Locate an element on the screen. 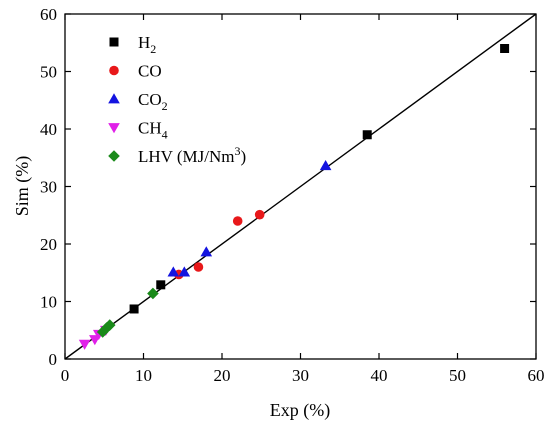 This screenshot has width=550, height=433. y-axis-title: Sim (%) is located at coordinates (22, 186).